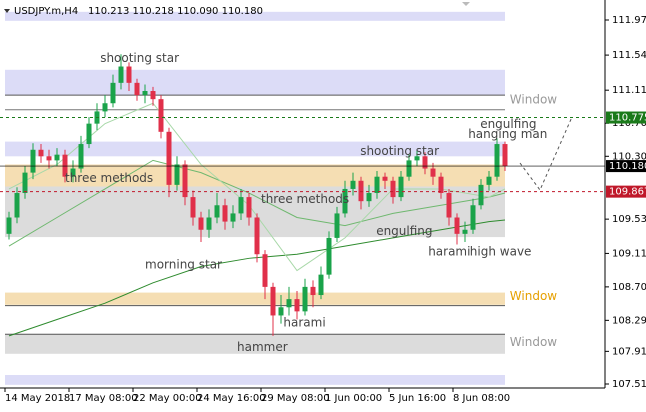 Image resolution: width=646 pixels, height=412 pixels. I want to click on y-tick-label: 108.290, so click(629, 320).